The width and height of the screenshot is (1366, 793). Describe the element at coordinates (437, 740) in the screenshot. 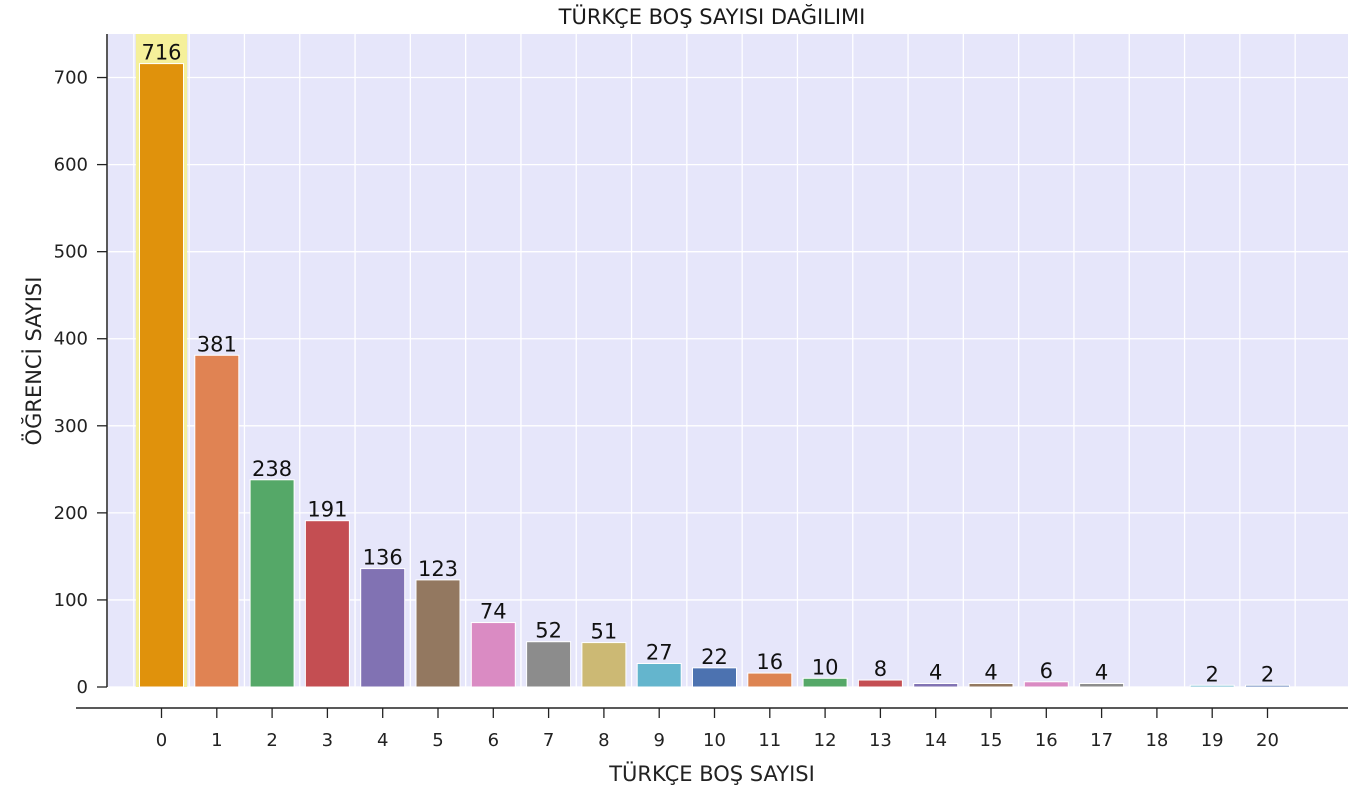

I see `x-tick-label: 5` at that location.